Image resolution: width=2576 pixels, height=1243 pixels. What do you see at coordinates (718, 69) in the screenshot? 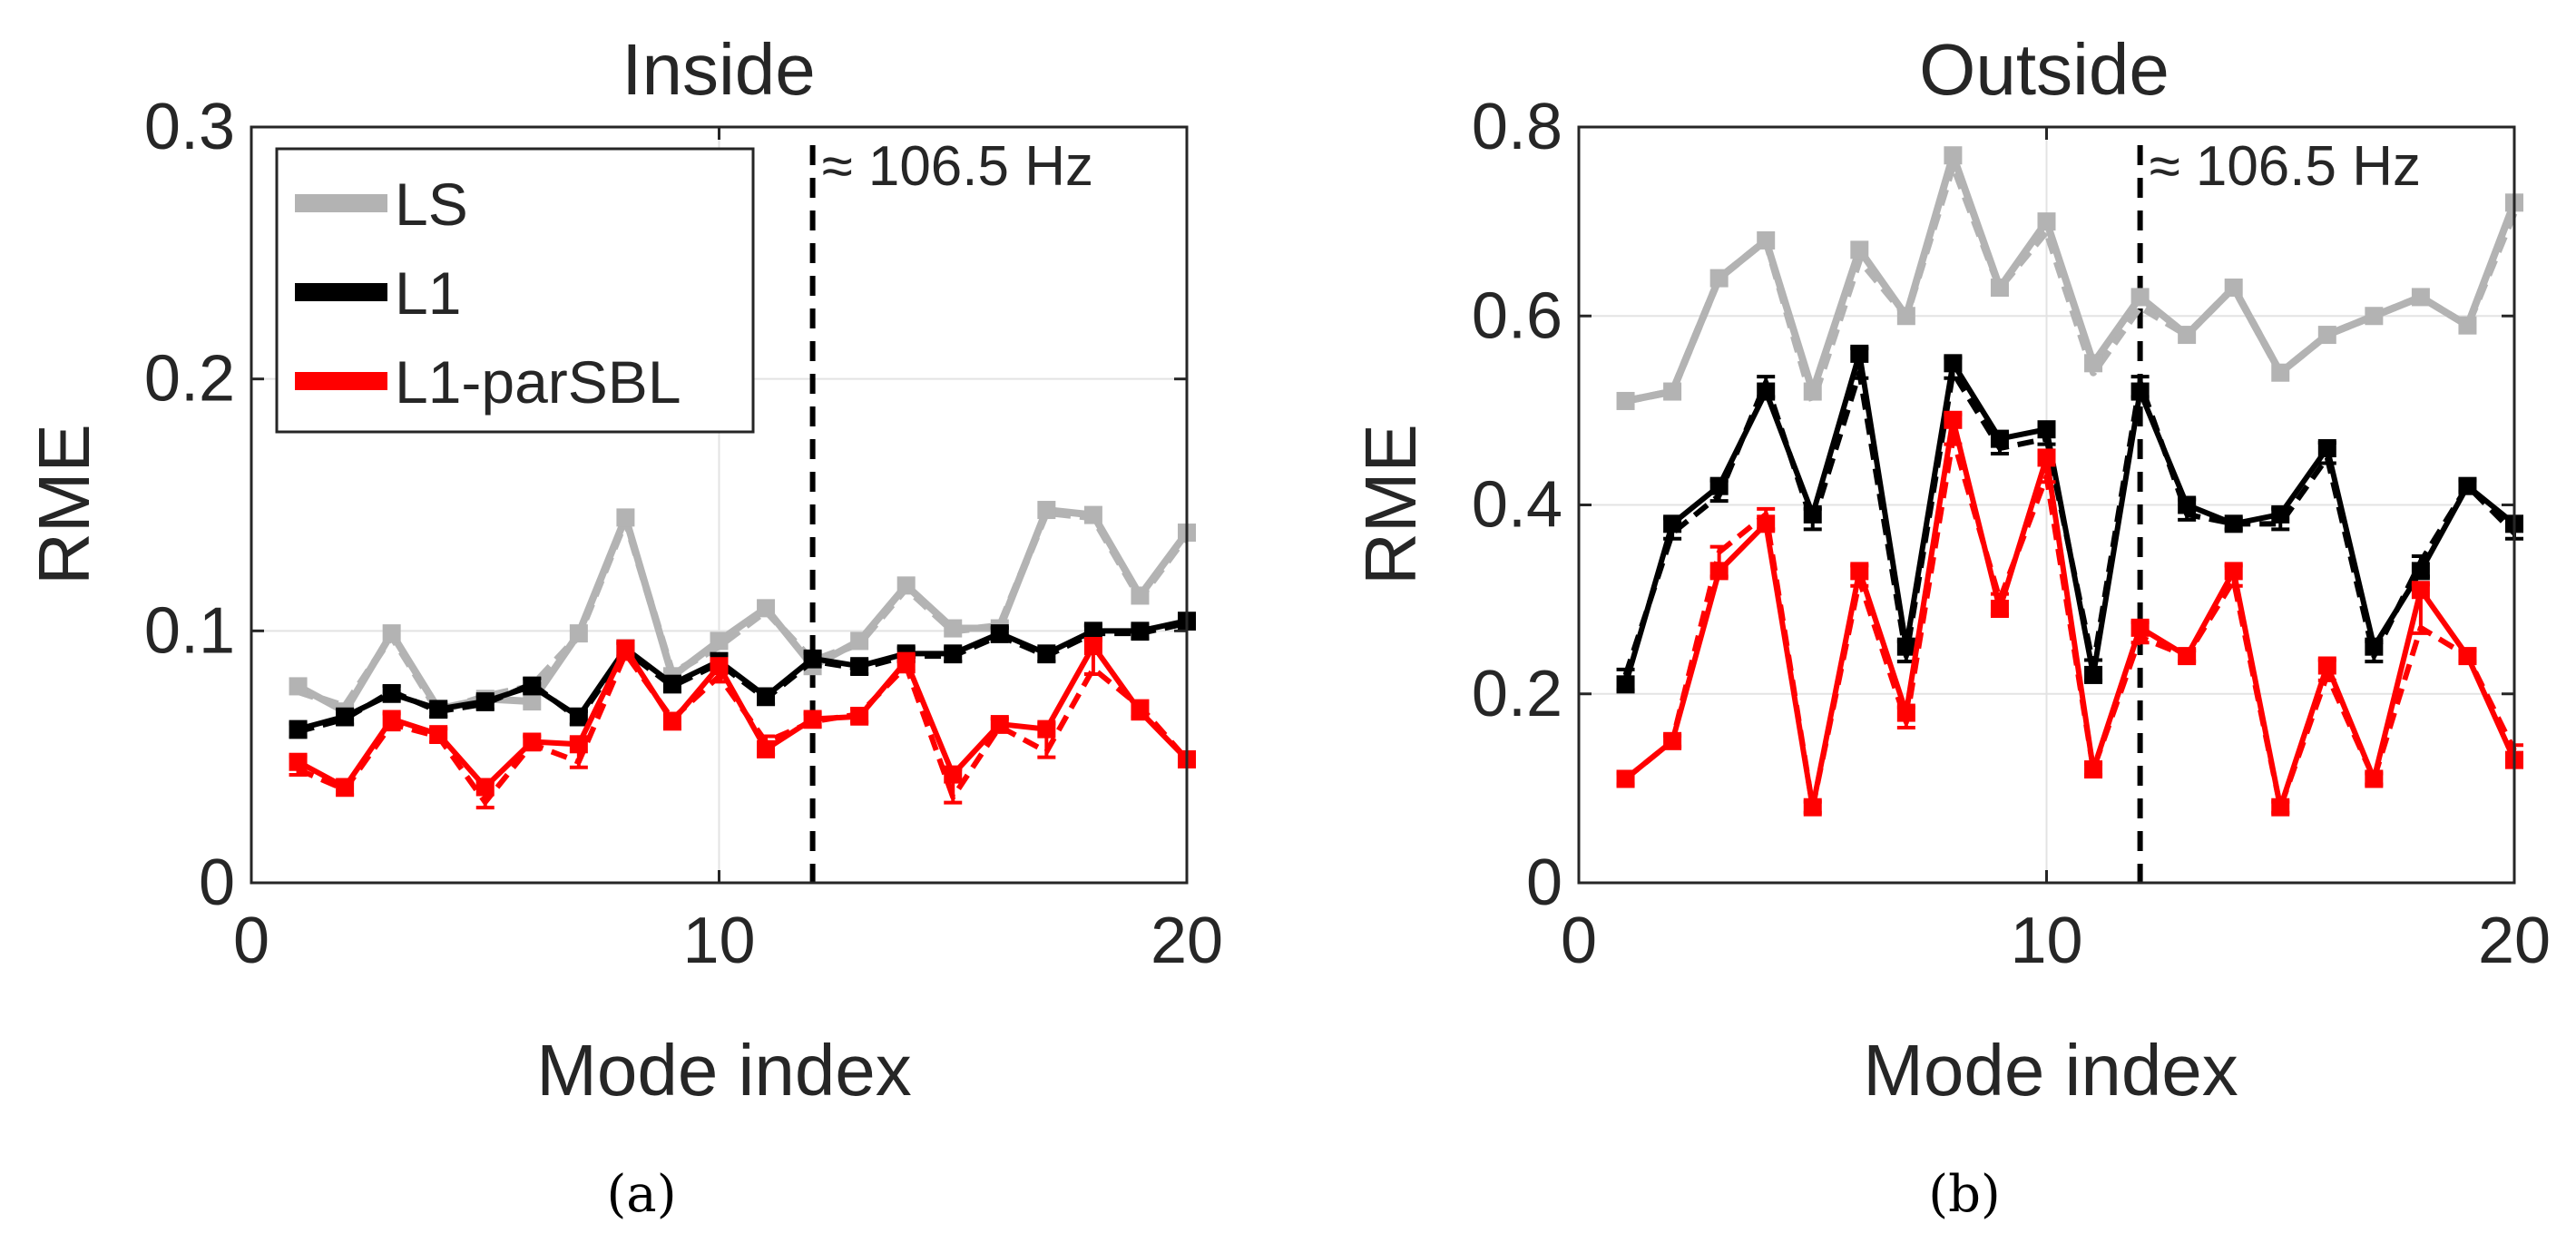
I see `panel-a-title: Inside` at bounding box center [718, 69].